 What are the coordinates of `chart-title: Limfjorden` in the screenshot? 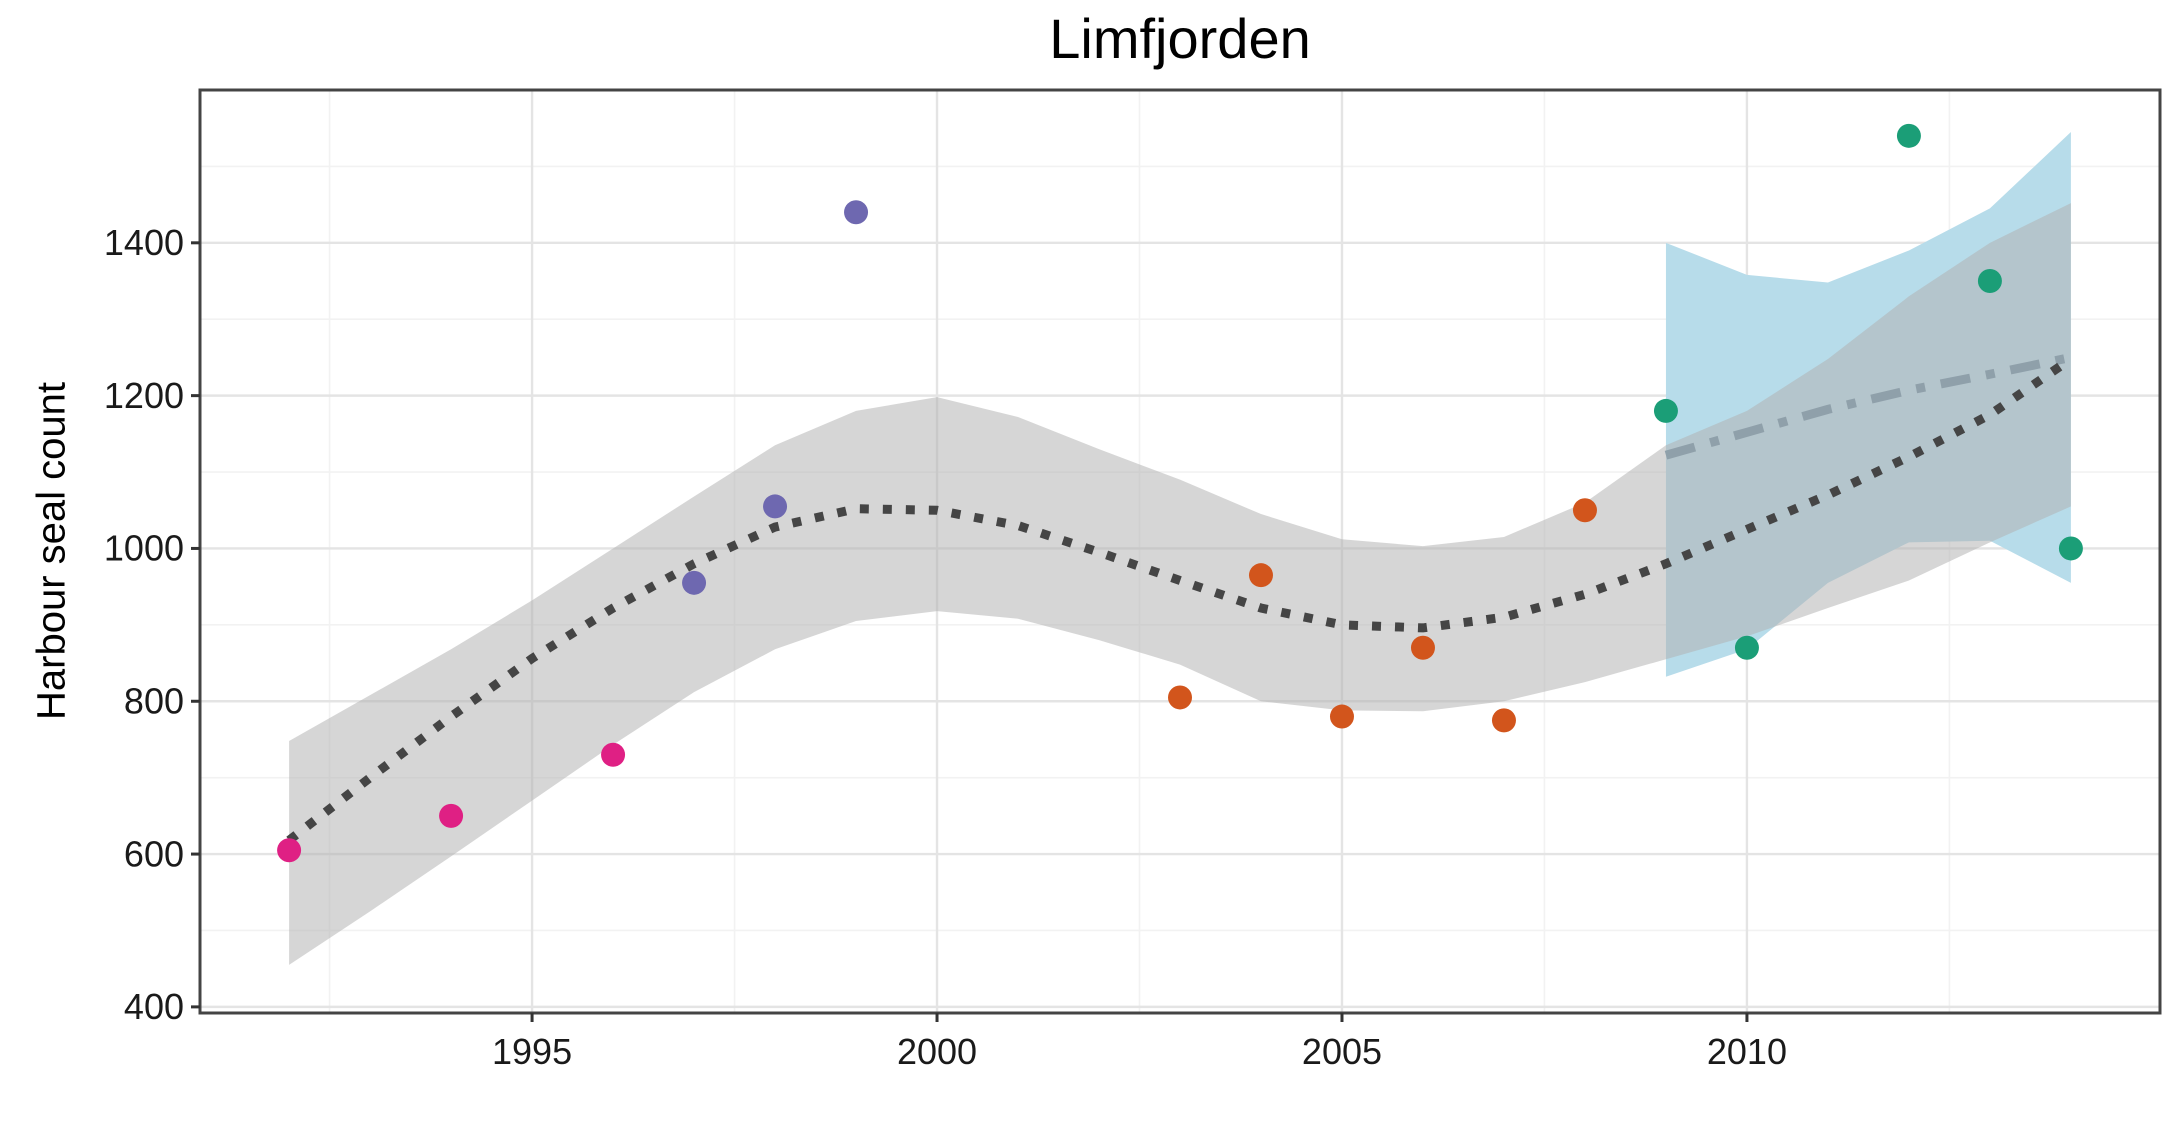 It's located at (1180, 38).